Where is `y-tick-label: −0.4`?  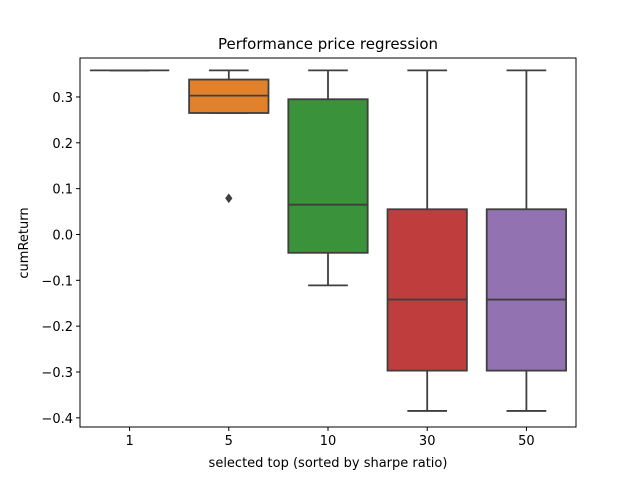
y-tick-label: −0.4 is located at coordinates (57, 419).